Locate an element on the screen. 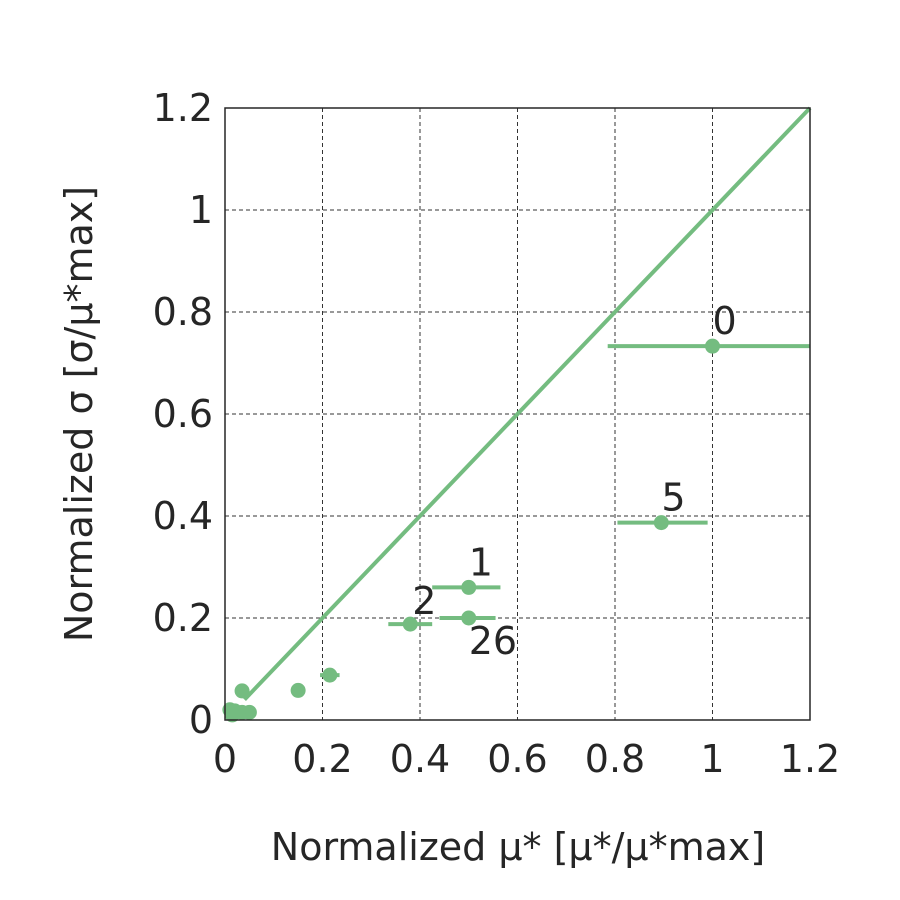 The width and height of the screenshot is (900, 900). x-tick-label: 1.2 is located at coordinates (810, 759).